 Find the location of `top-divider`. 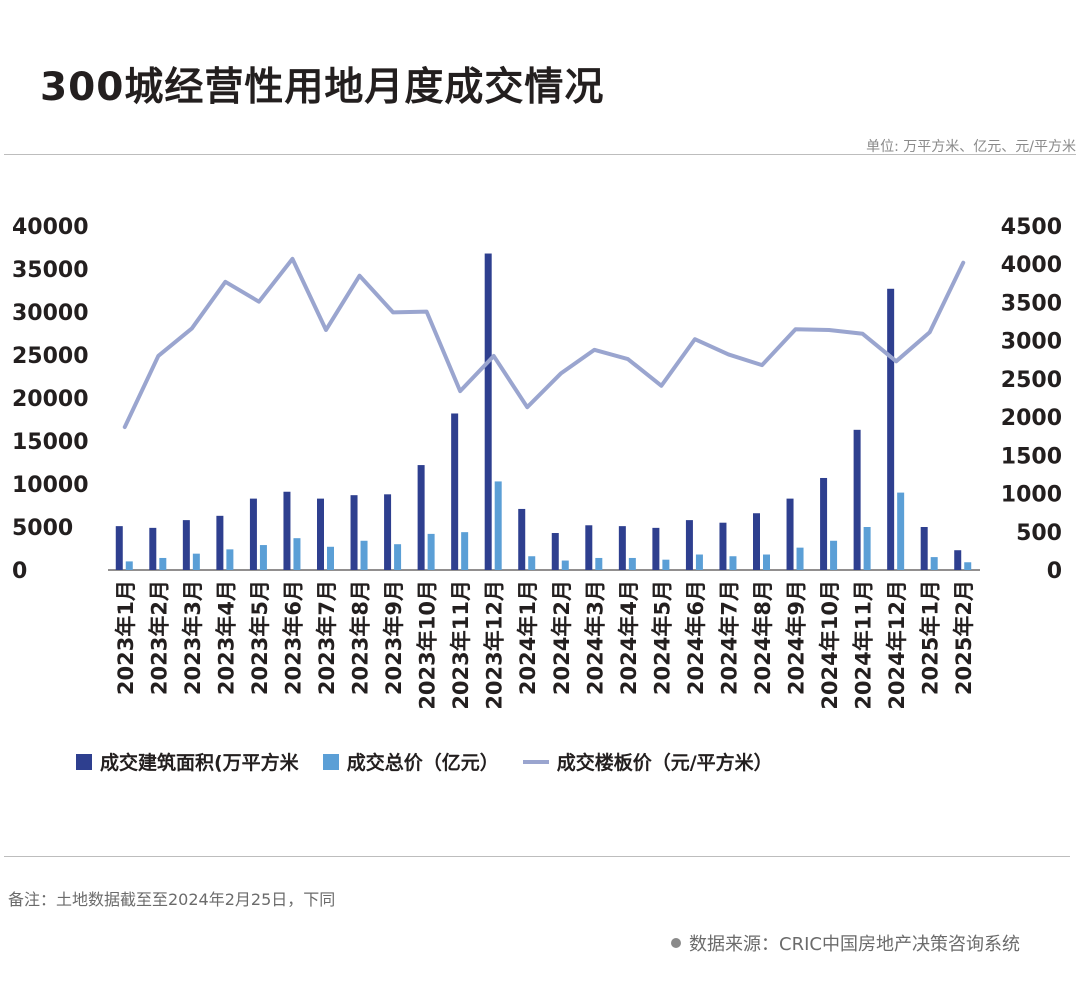

top-divider is located at coordinates (540, 154).